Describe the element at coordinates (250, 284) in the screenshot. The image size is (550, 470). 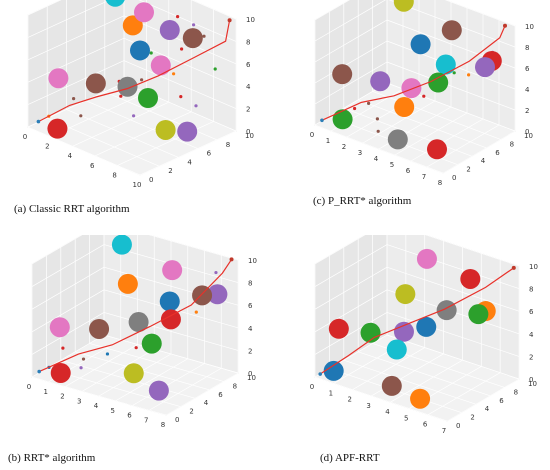
I see `z-tick-label: 8` at that location.